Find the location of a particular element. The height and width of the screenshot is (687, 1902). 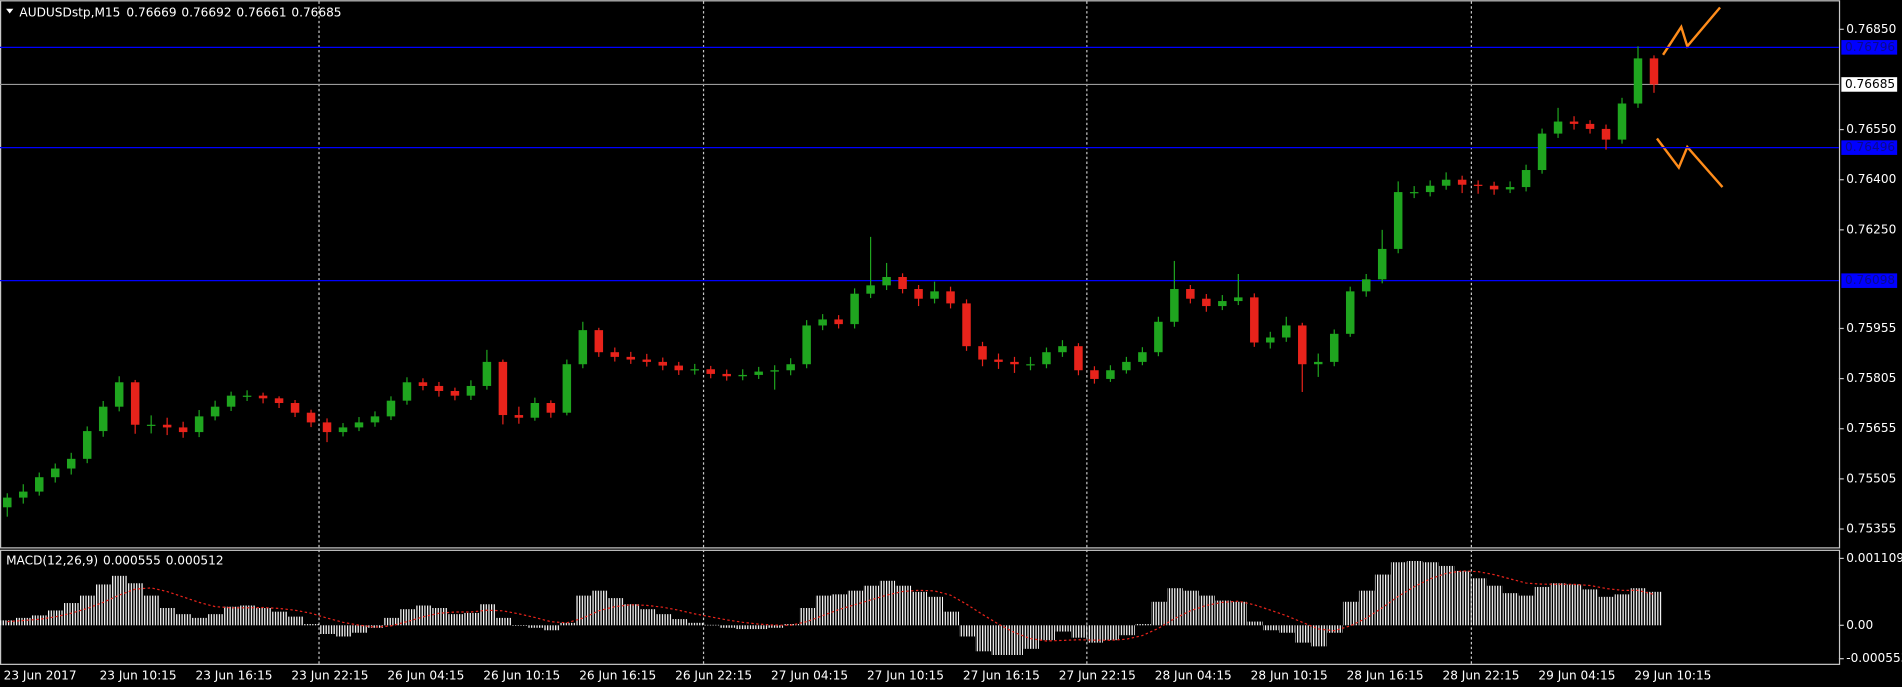

menu-triangle is located at coordinates (10, 11).